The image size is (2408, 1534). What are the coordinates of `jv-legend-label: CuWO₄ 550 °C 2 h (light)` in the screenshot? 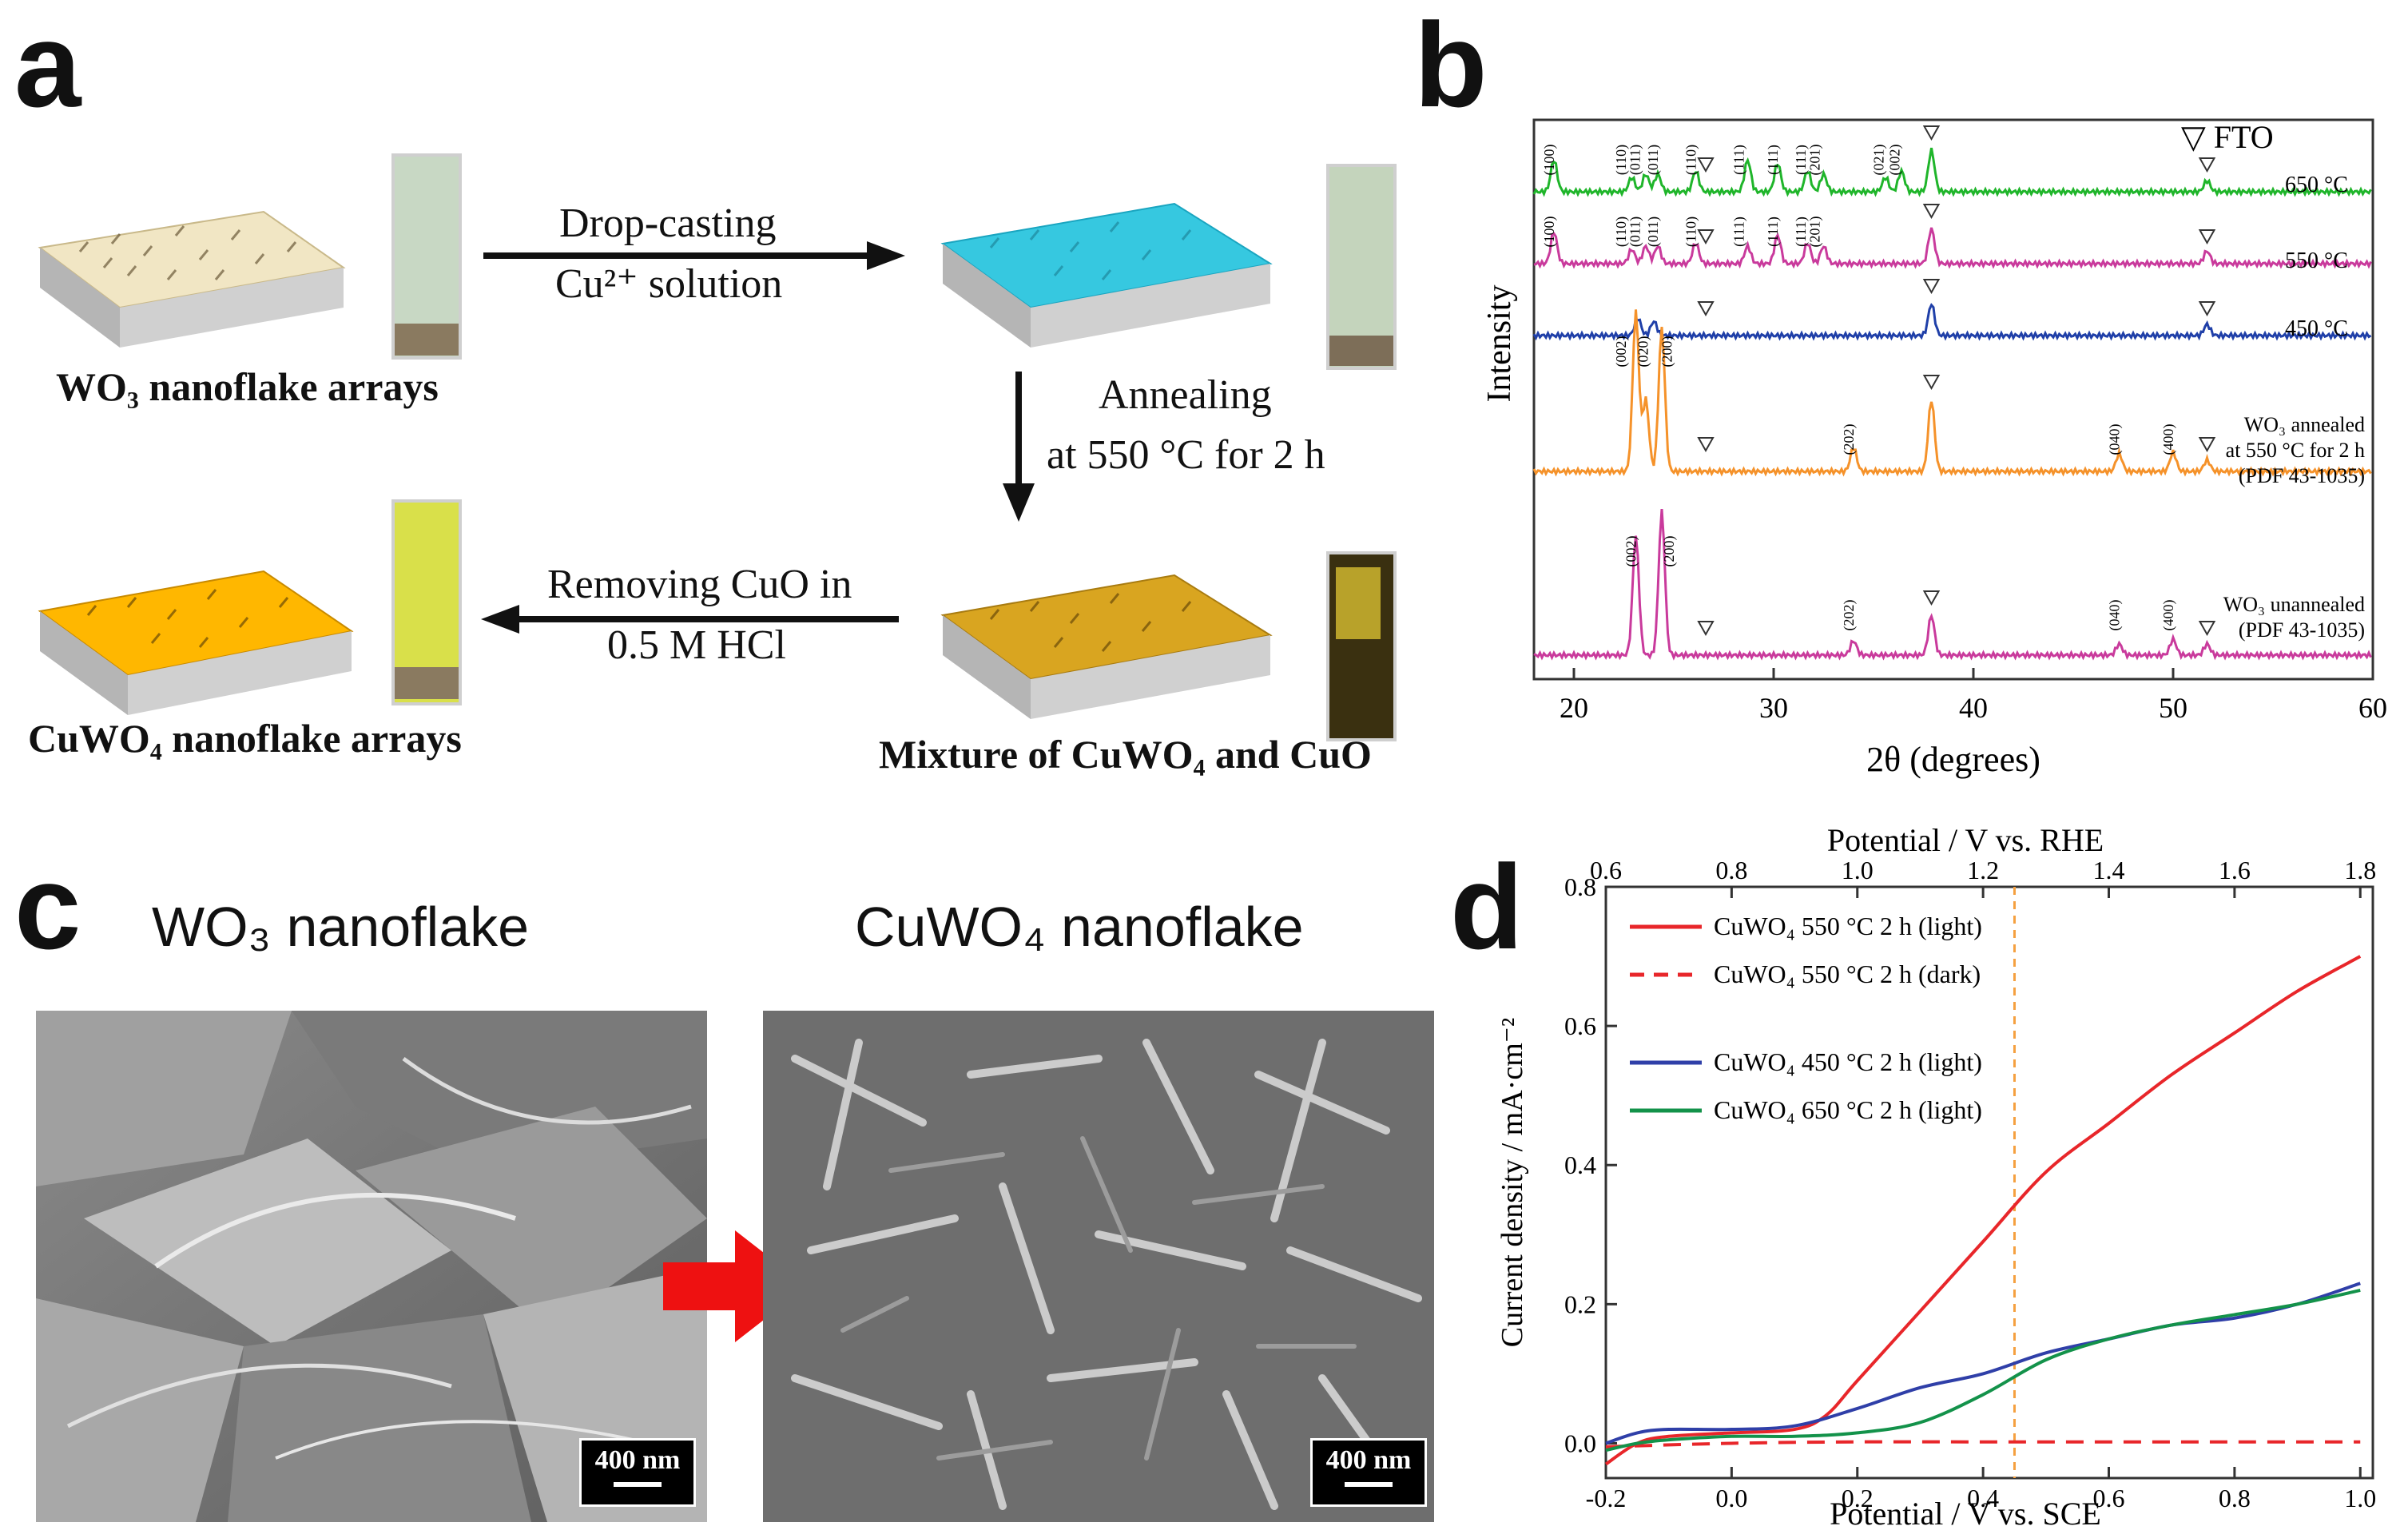 It's located at (1848, 926).